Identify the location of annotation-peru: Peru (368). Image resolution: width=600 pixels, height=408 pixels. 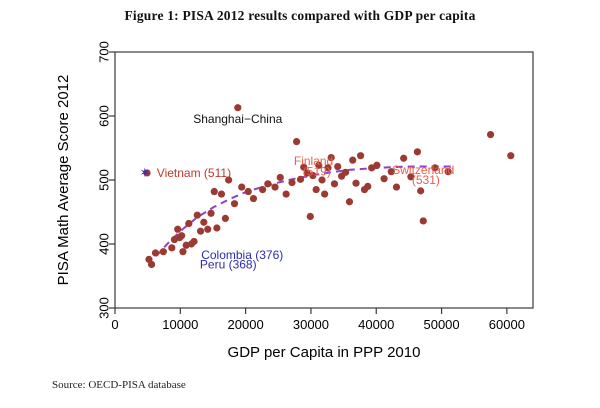
(228, 264).